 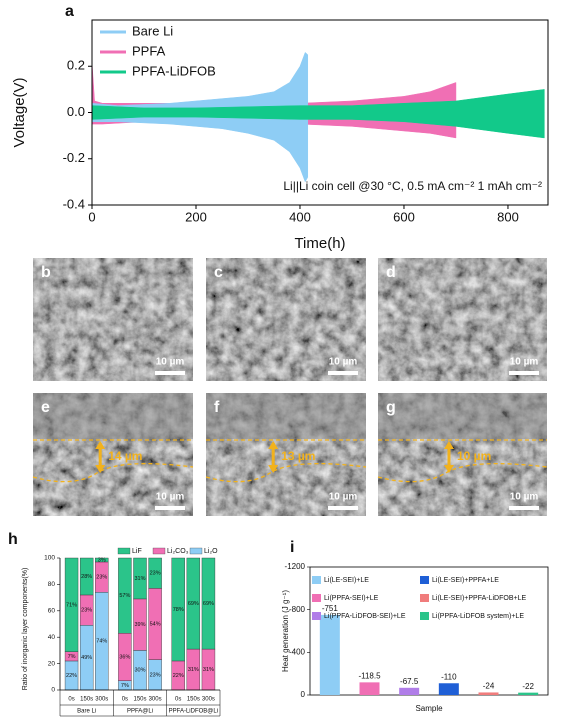 I want to click on value-label: 49%, so click(x=86, y=658).